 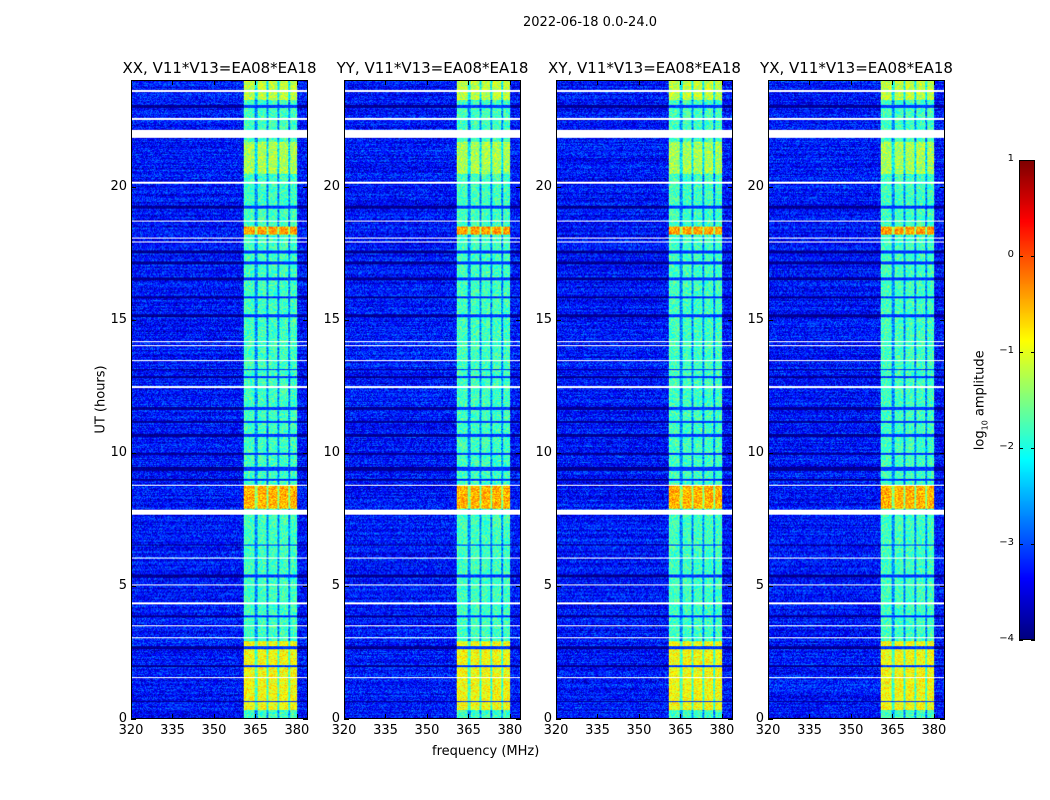 I want to click on y-axis-label: UT (hours), so click(x=101, y=399).